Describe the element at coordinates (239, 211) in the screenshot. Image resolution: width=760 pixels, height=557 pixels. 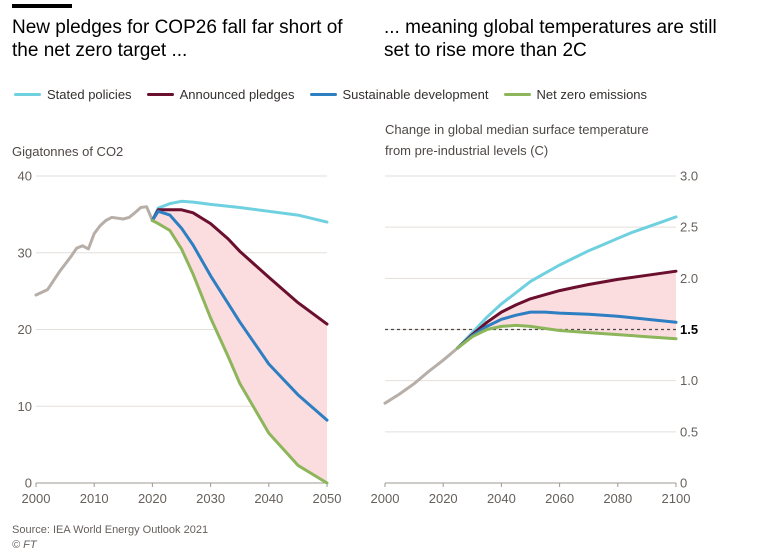
I see `emissions-line-stated-policies` at that location.